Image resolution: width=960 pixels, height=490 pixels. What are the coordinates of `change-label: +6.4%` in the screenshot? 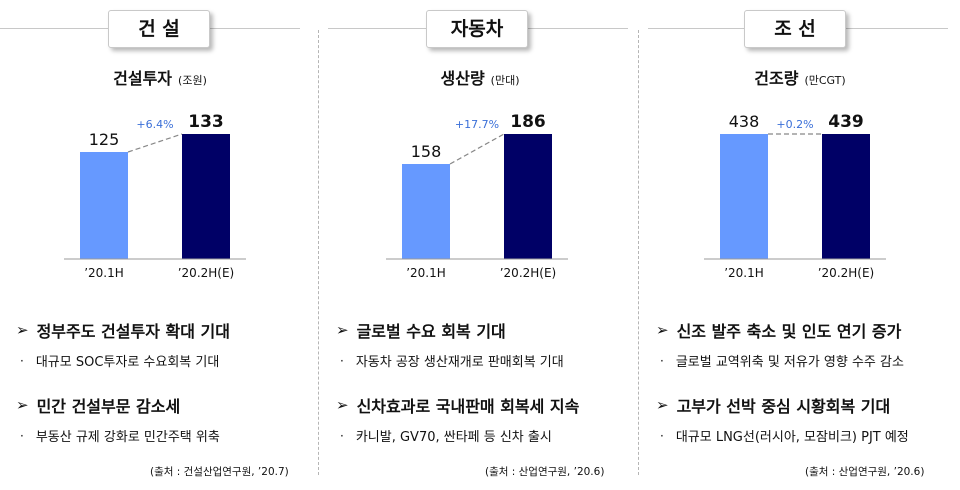 It's located at (154, 124).